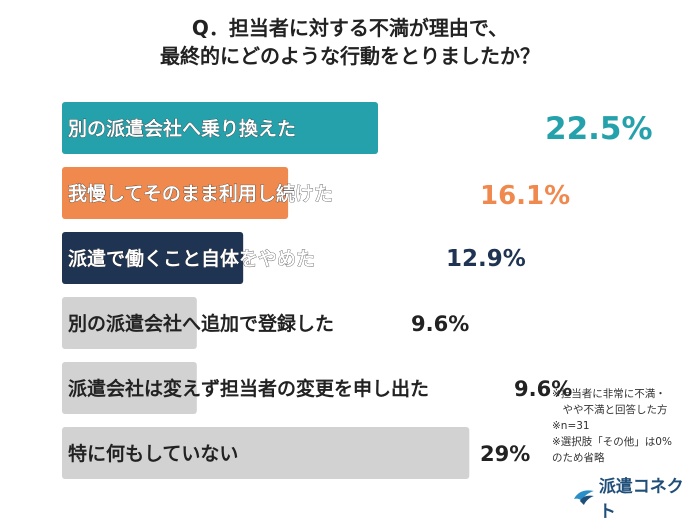  What do you see at coordinates (182, 128) in the screenshot?
I see `bar-category-label: 別の派遣会社へ乗り換えた` at bounding box center [182, 128].